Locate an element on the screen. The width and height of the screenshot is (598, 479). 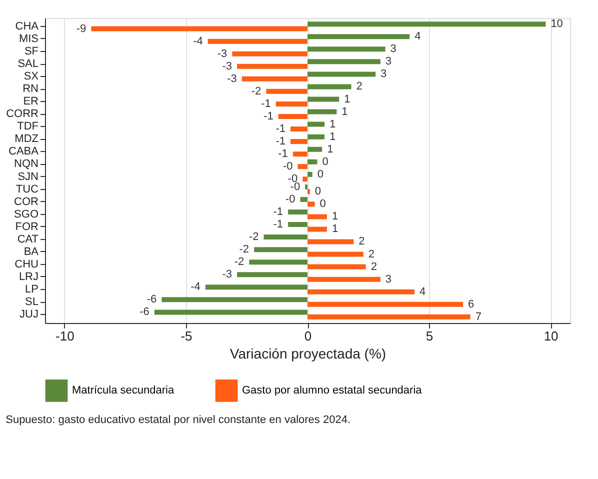
y-tick-label: SL is located at coordinates (31, 302).